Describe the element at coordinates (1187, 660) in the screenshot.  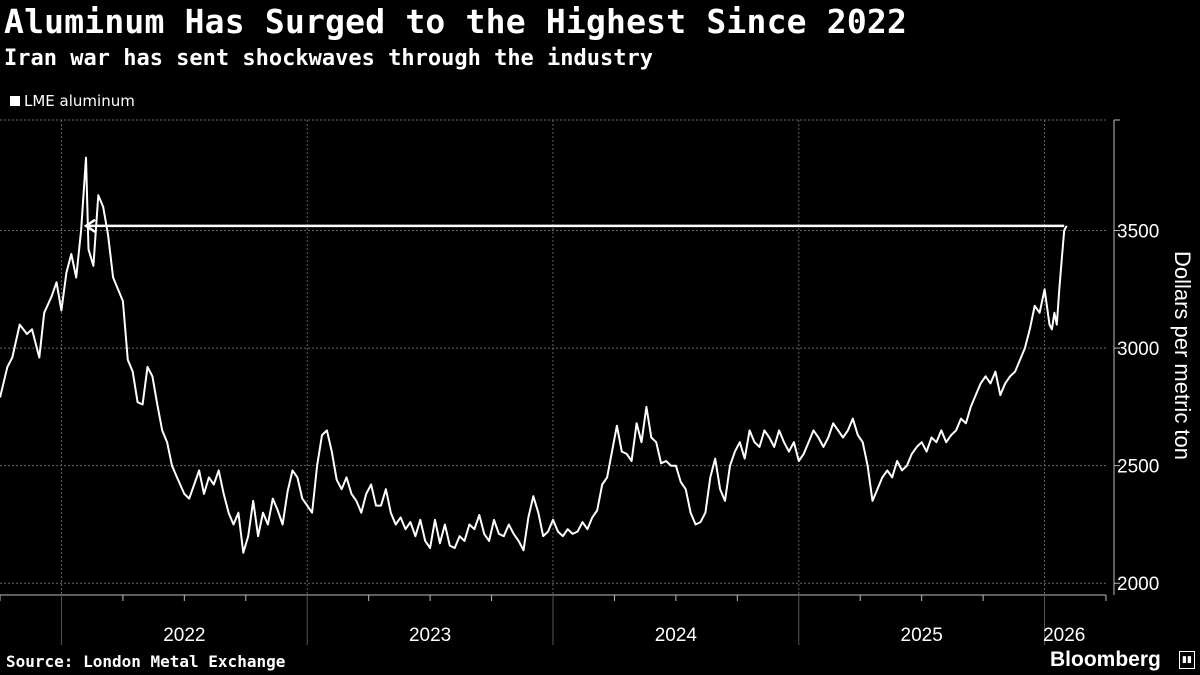
I see `bloomberg-badge-icon: ▮▮` at that location.